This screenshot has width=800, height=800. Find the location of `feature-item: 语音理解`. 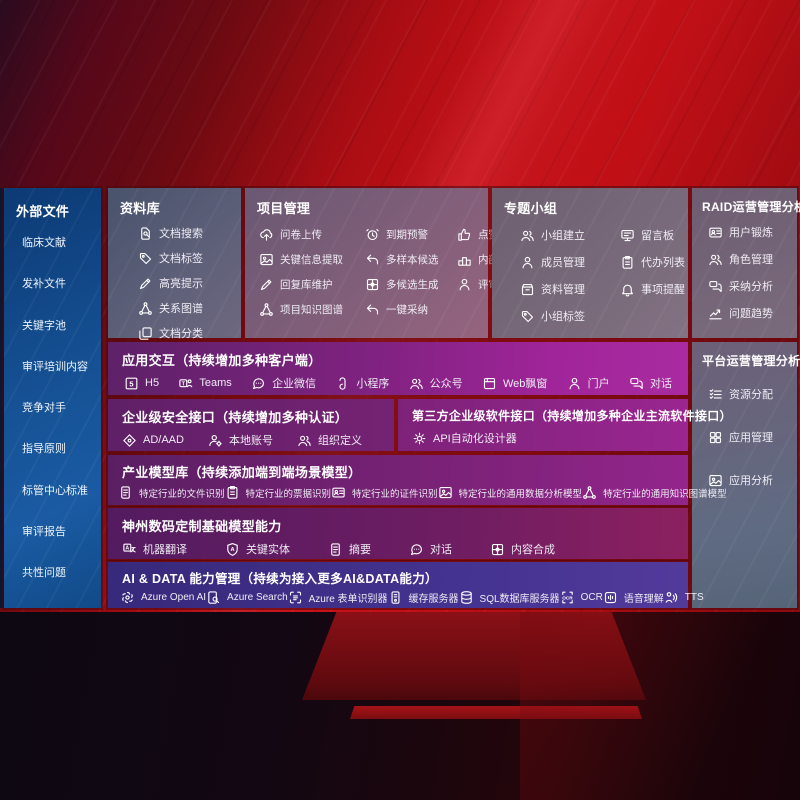

feature-item: 语音理解 is located at coordinates (633, 597).